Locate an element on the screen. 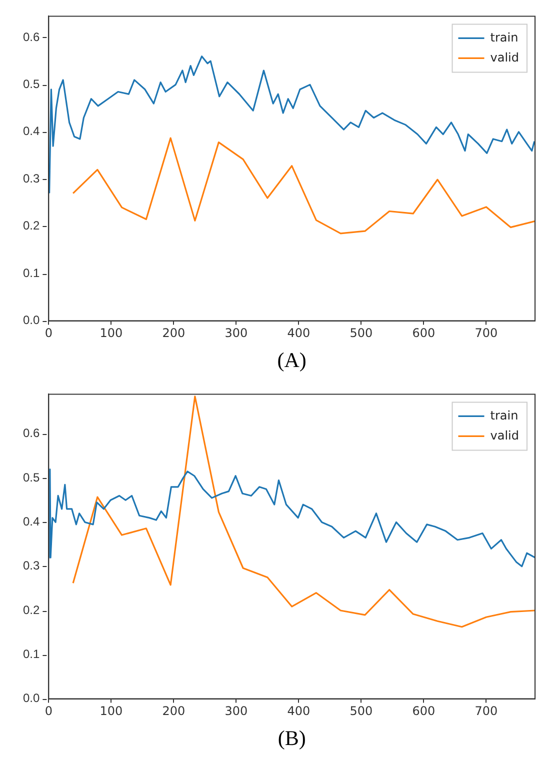 The image size is (536, 761). x-axis-title: (B) is located at coordinates (292, 738).